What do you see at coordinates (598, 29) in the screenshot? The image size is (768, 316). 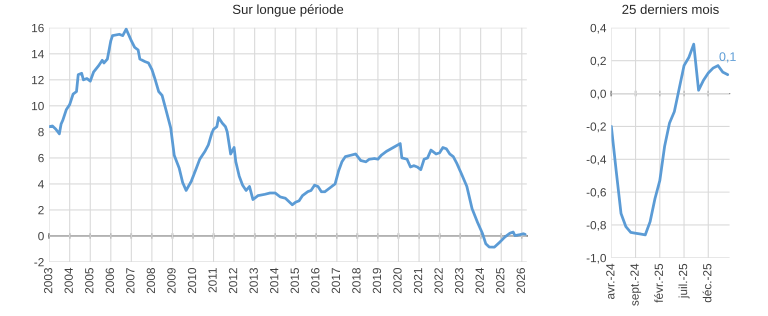 I see `y-tick-label: 0,4` at bounding box center [598, 29].